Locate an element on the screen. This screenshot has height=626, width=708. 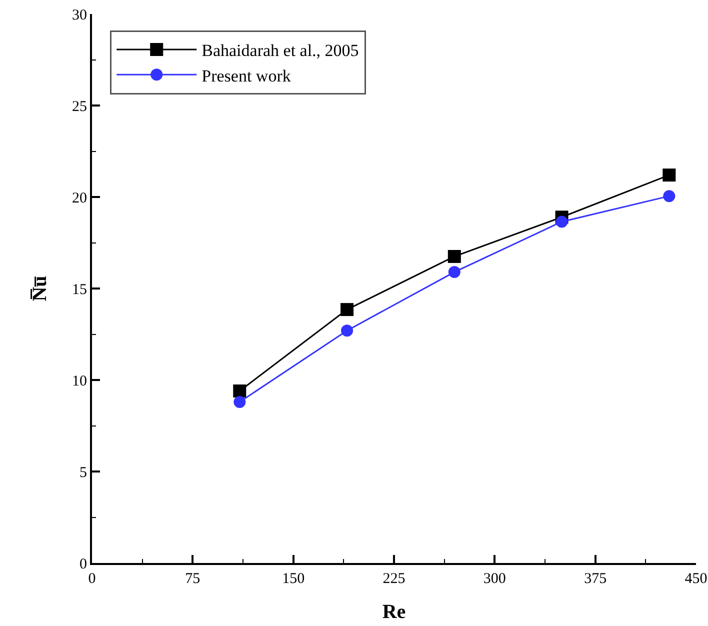
x-tick-label: 375 is located at coordinates (595, 579).